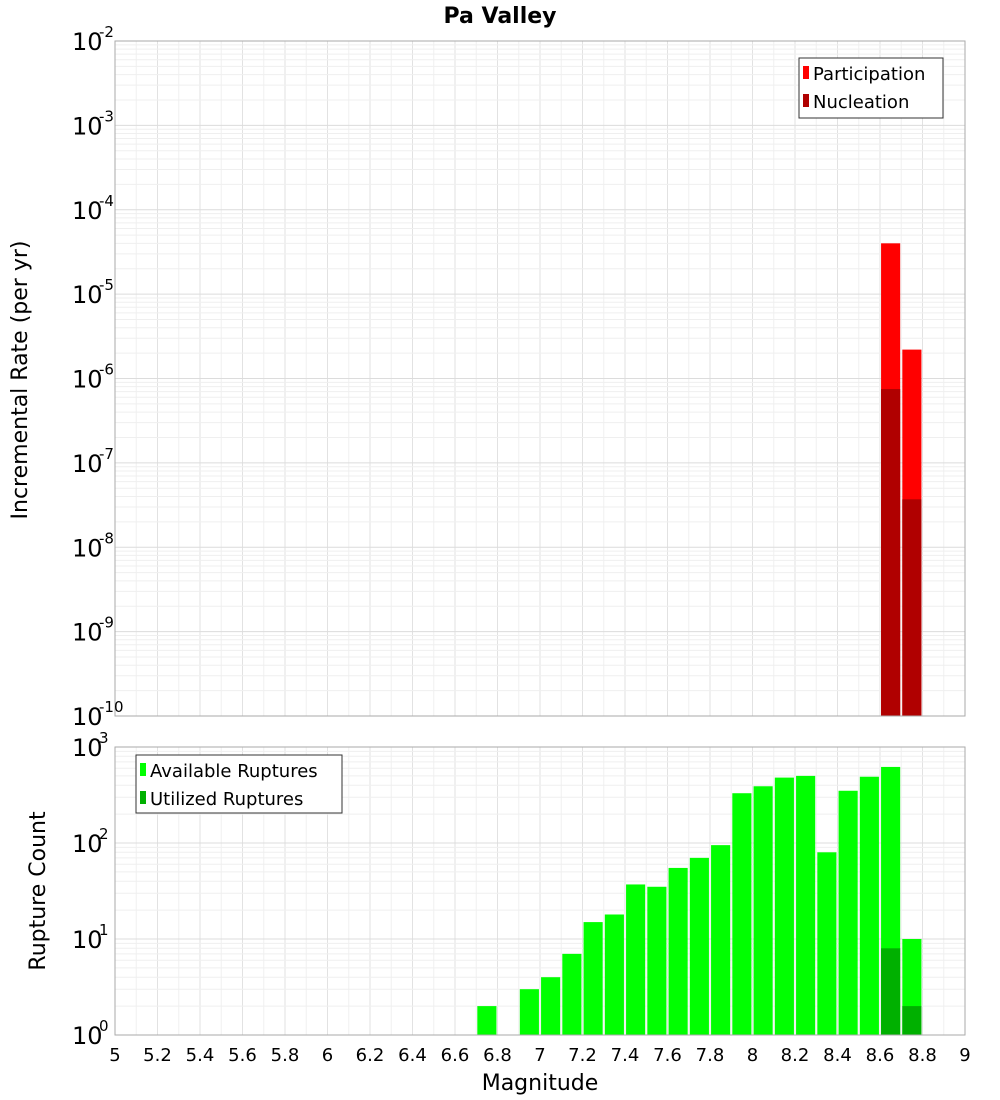  Describe the element at coordinates (38, 891) in the screenshot. I see `count-y-axis-label: Rupture Count` at that location.